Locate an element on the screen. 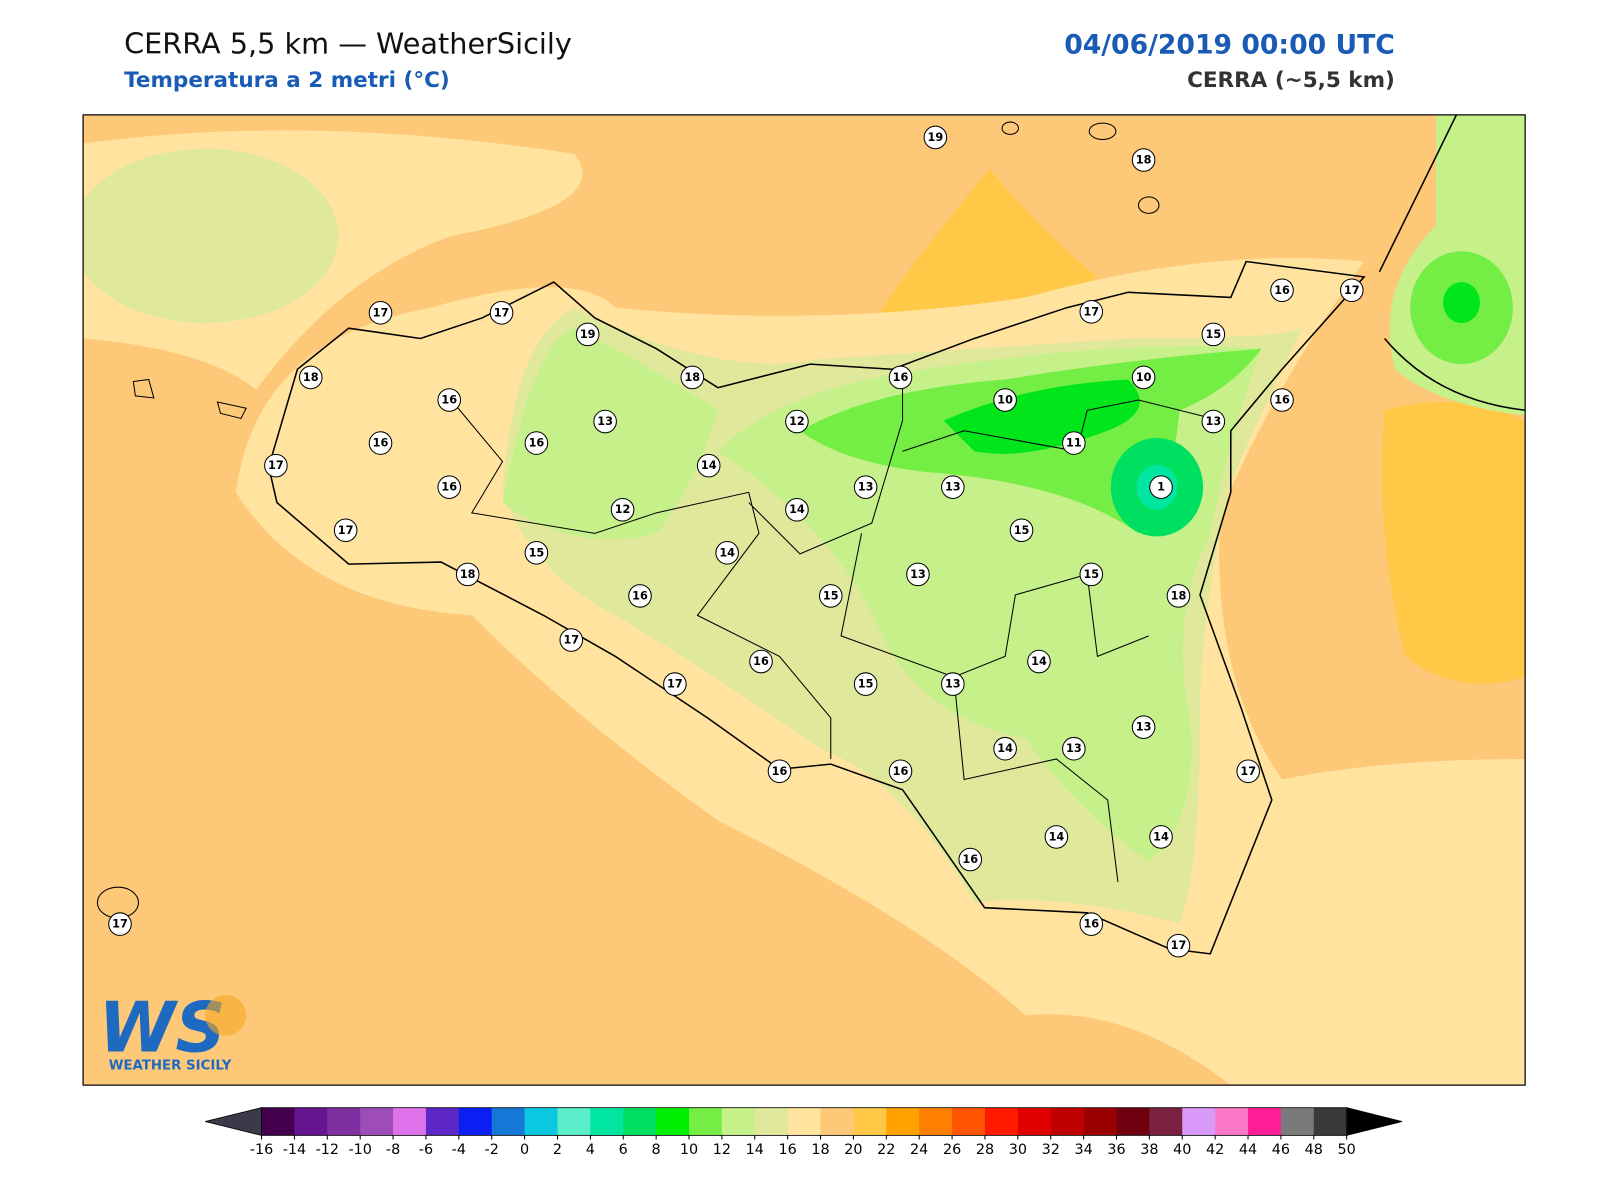 This screenshot has height=1200, width=1600. colorbar-tick-label: -10 is located at coordinates (359, 1150).